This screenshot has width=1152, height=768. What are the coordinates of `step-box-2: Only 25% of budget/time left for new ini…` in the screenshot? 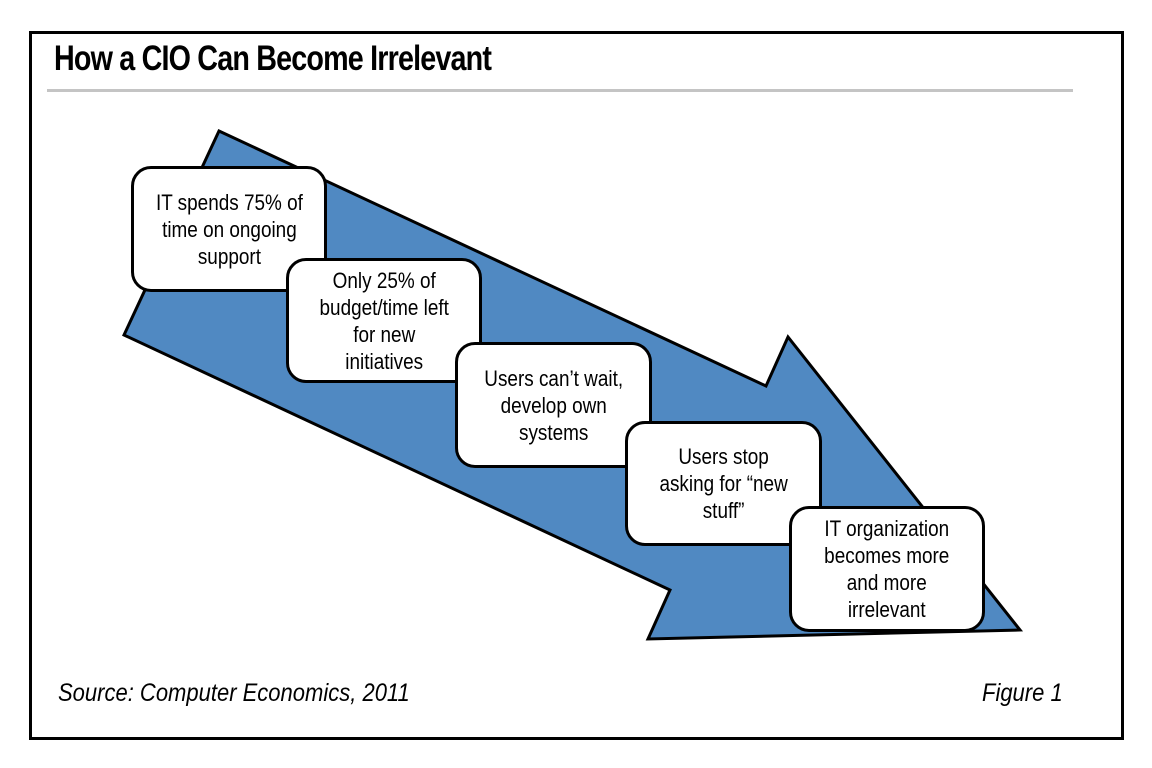 It's located at (384, 320).